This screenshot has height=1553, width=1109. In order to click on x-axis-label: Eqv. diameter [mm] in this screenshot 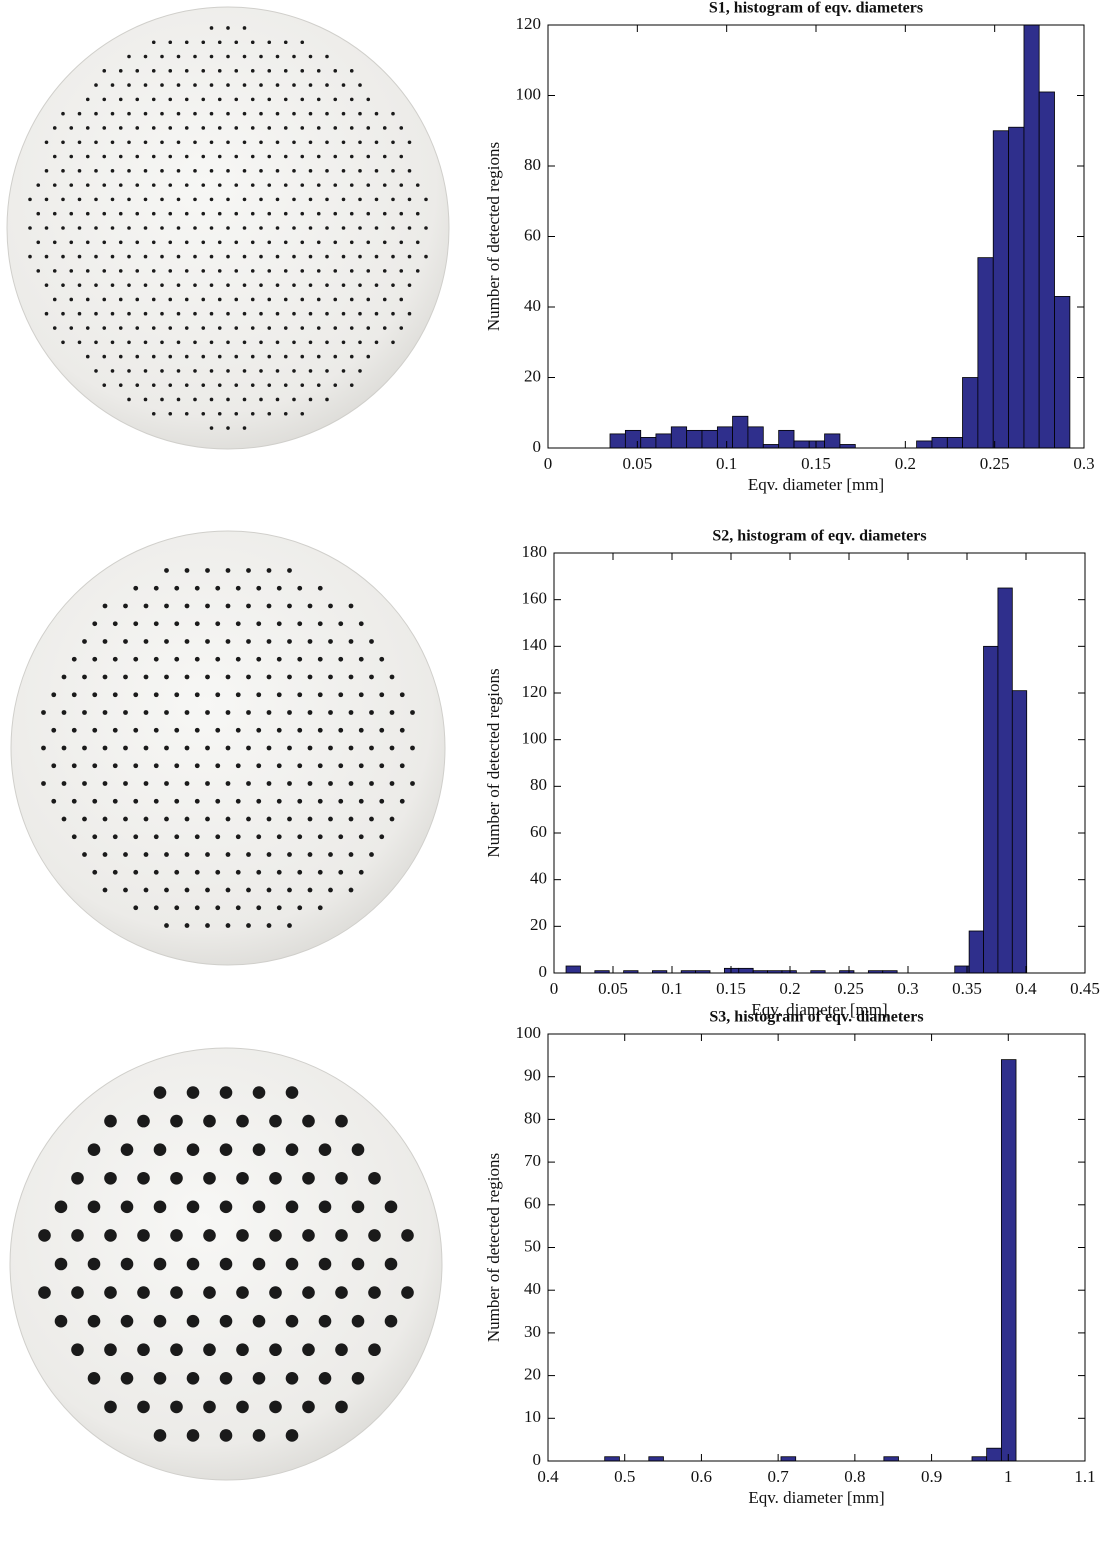, I will do `click(816, 484)`.